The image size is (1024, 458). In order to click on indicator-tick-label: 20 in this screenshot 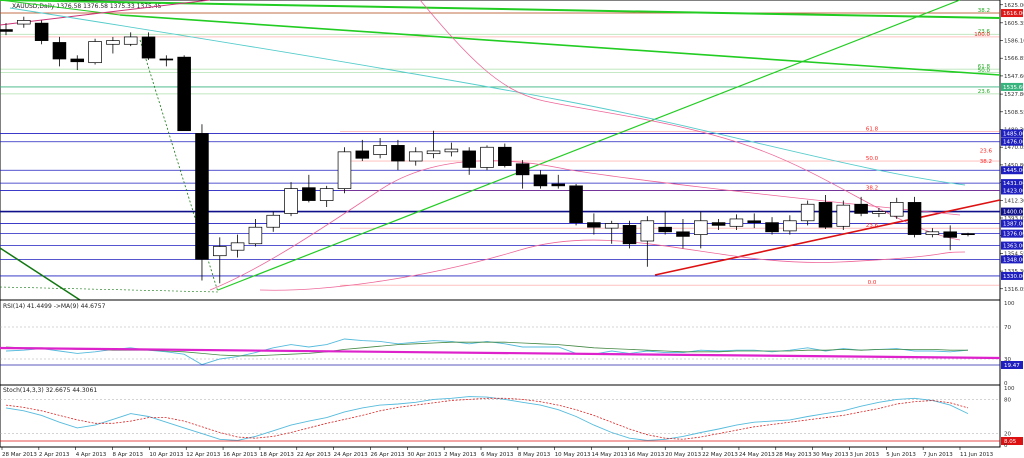, I will do `click(1007, 435)`.